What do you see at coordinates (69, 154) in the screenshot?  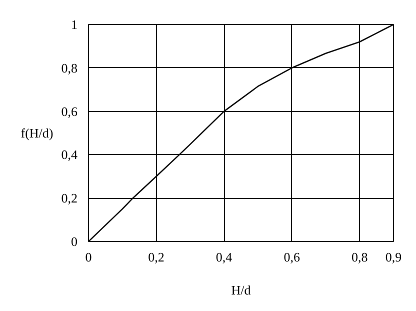 I see `y-tick-label: 0,4` at bounding box center [69, 154].